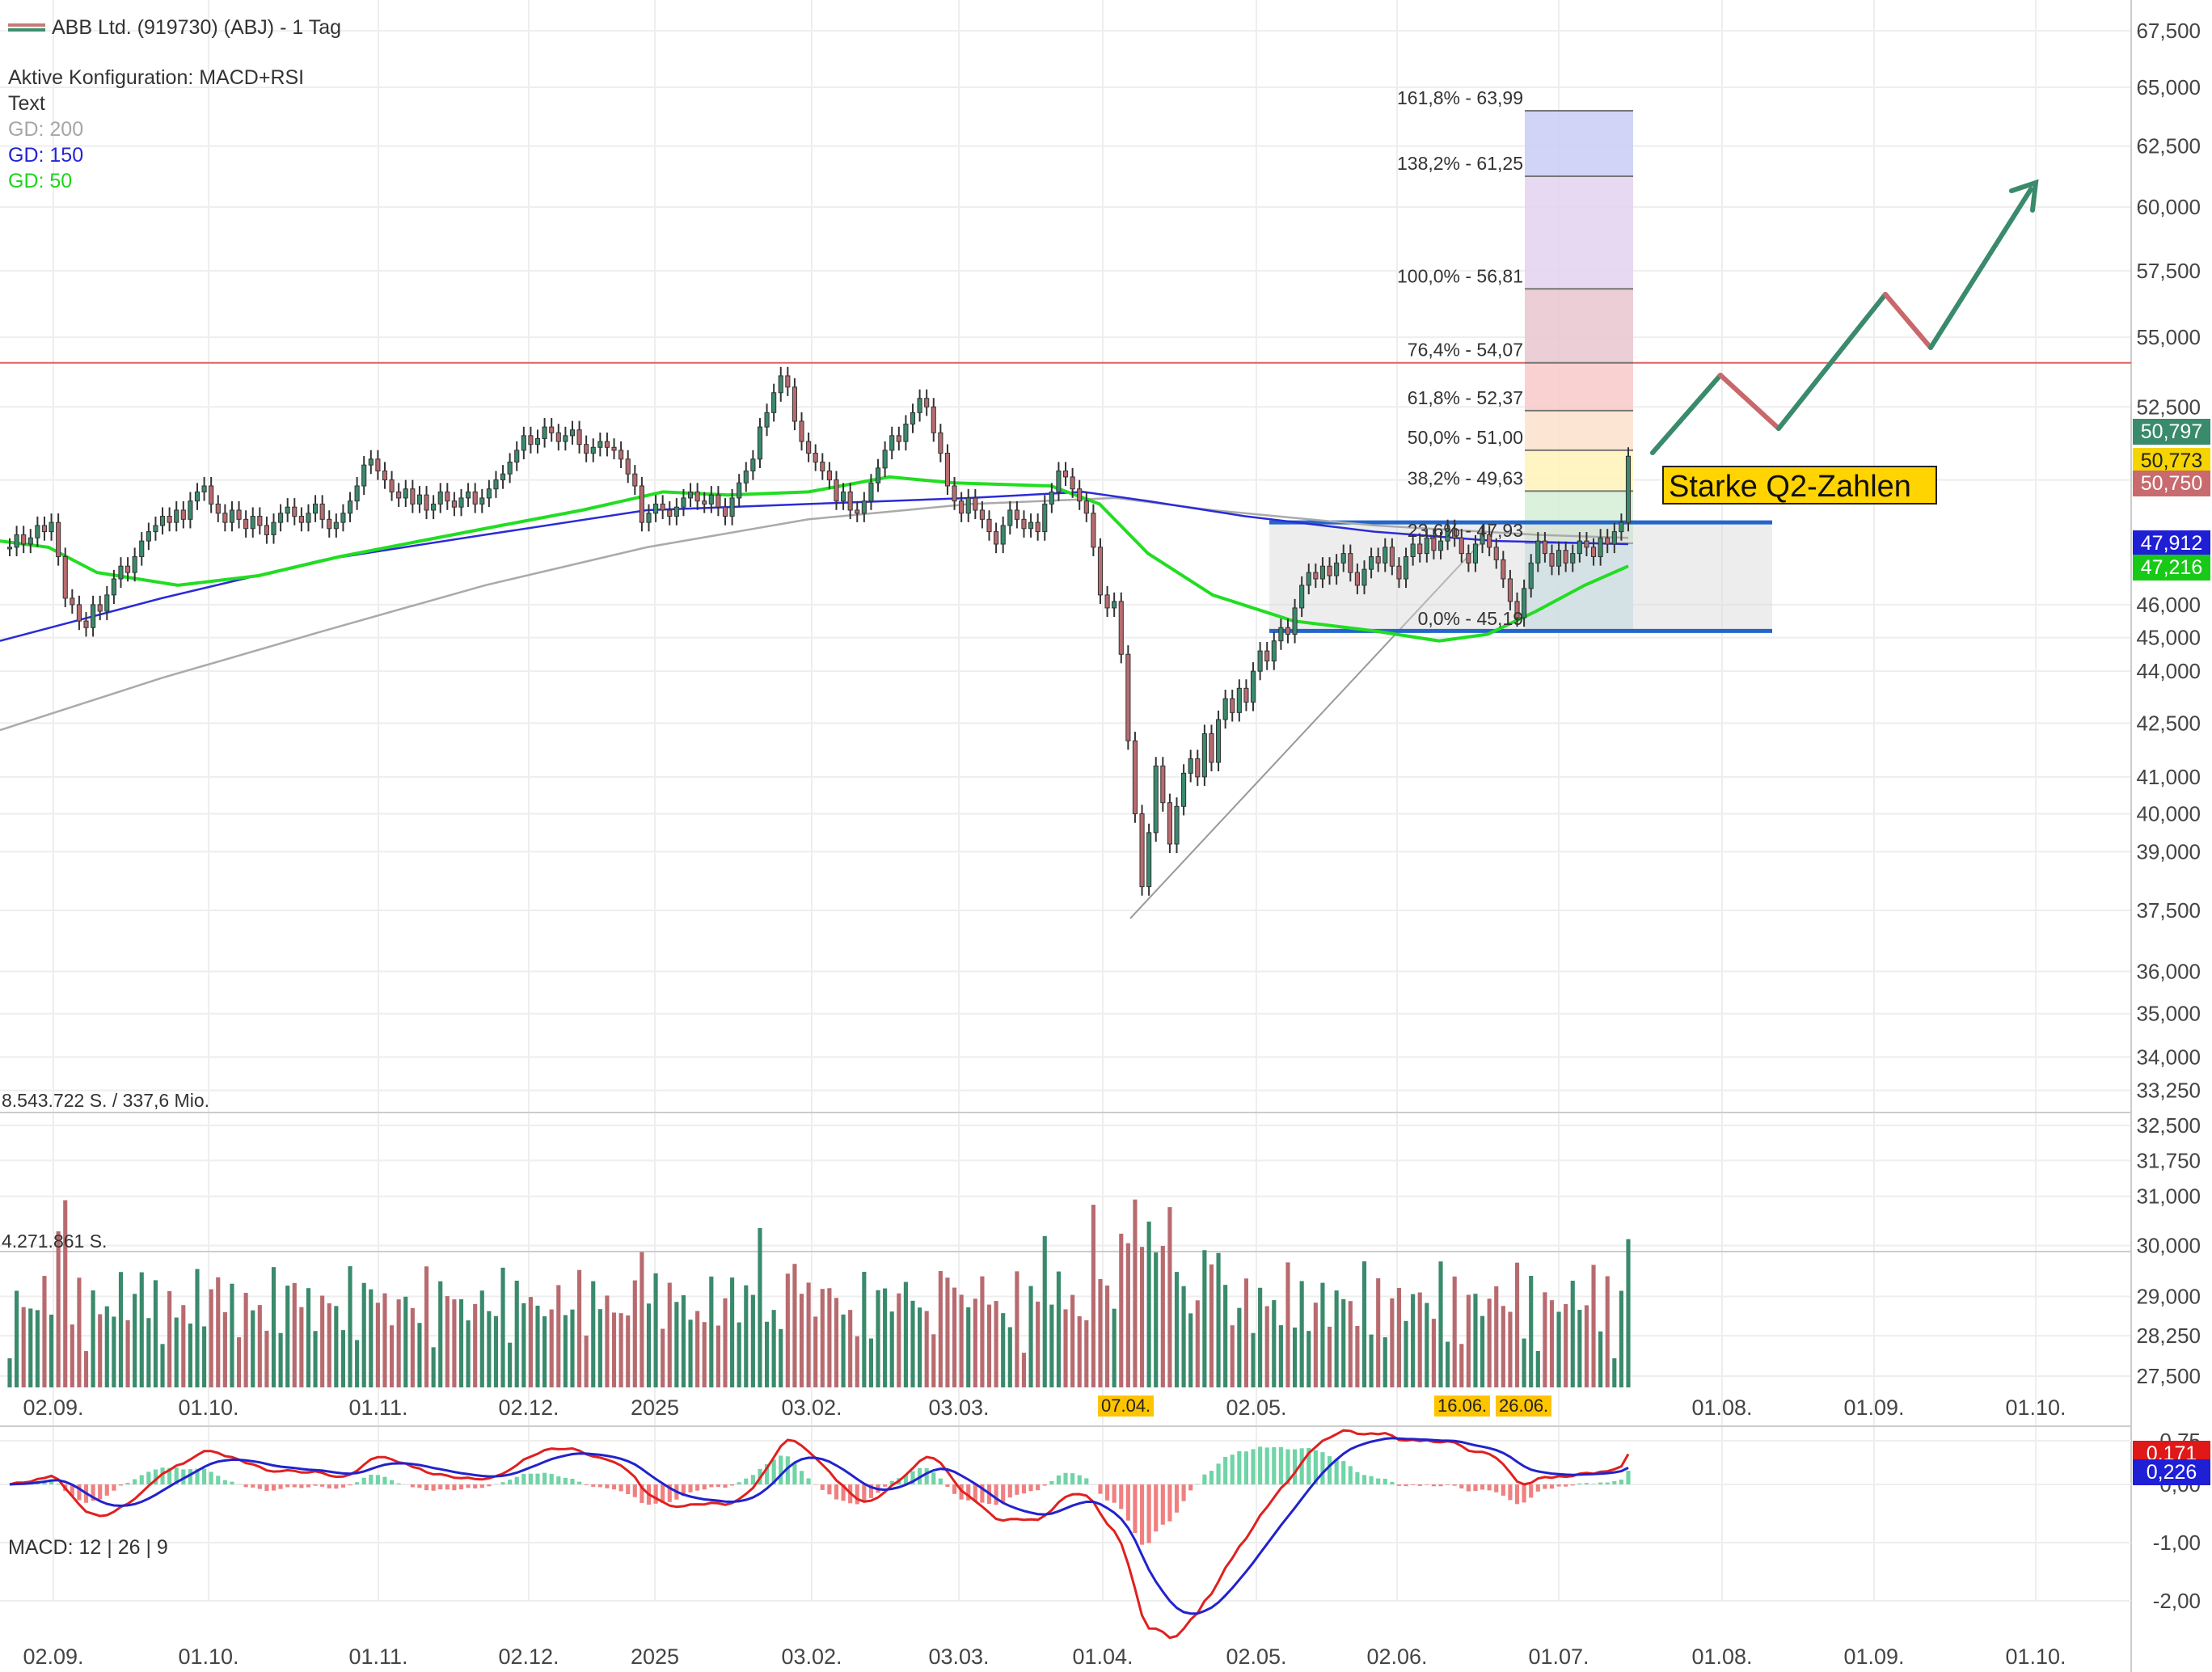  Describe the element at coordinates (209, 1657) in the screenshot. I see `x-tick-lower: 01.10.` at that location.